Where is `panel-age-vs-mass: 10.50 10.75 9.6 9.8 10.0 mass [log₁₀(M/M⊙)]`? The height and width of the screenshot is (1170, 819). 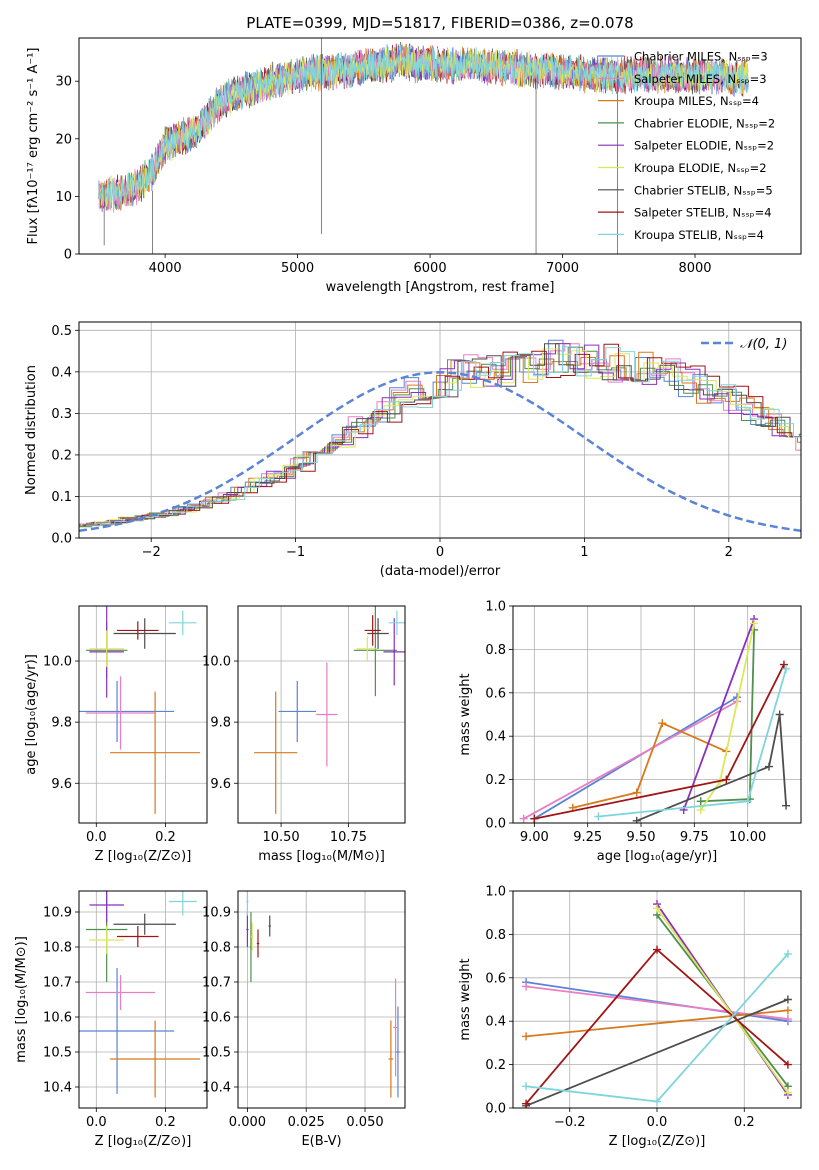
panel-age-vs-mass: 10.50 10.75 9.6 9.8 10.0 mass [log₁₀(M/M⊙)] is located at coordinates (304, 734).